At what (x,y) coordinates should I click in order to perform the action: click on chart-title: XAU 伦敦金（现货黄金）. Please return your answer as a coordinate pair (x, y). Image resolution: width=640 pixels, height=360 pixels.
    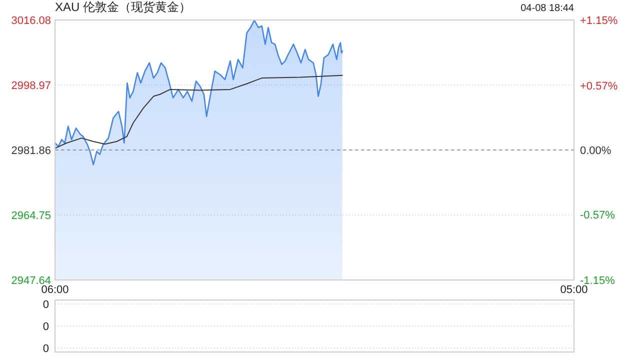
    Looking at the image, I should click on (123, 7).